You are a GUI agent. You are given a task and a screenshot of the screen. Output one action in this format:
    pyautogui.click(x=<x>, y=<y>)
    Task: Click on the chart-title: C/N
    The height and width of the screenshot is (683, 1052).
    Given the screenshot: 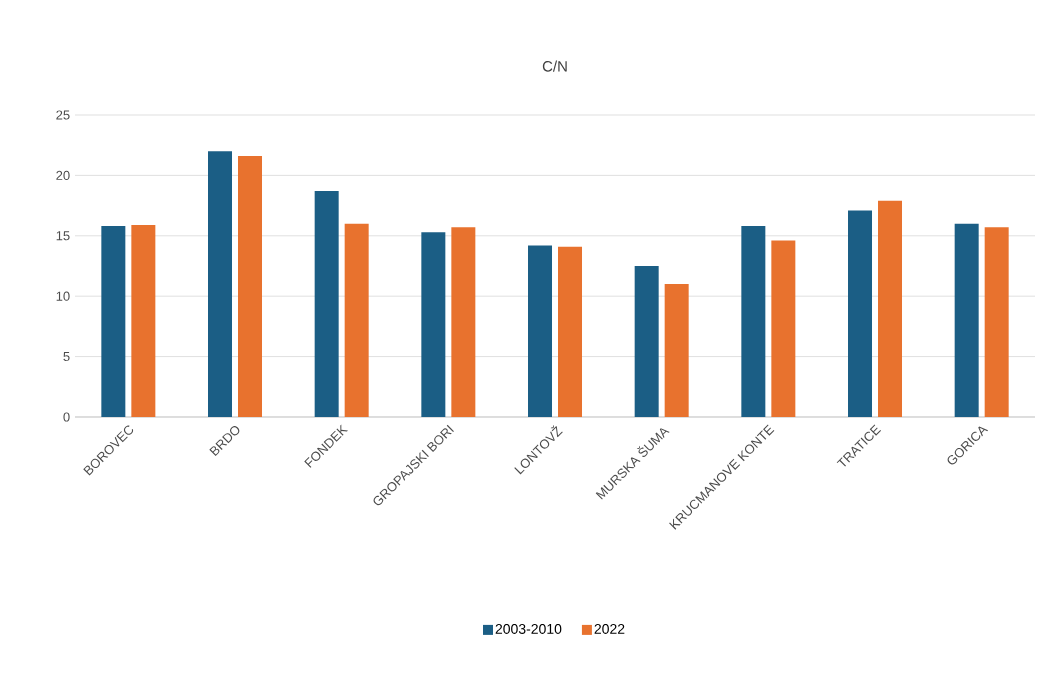 What is the action you would take?
    pyautogui.click(x=554, y=66)
    